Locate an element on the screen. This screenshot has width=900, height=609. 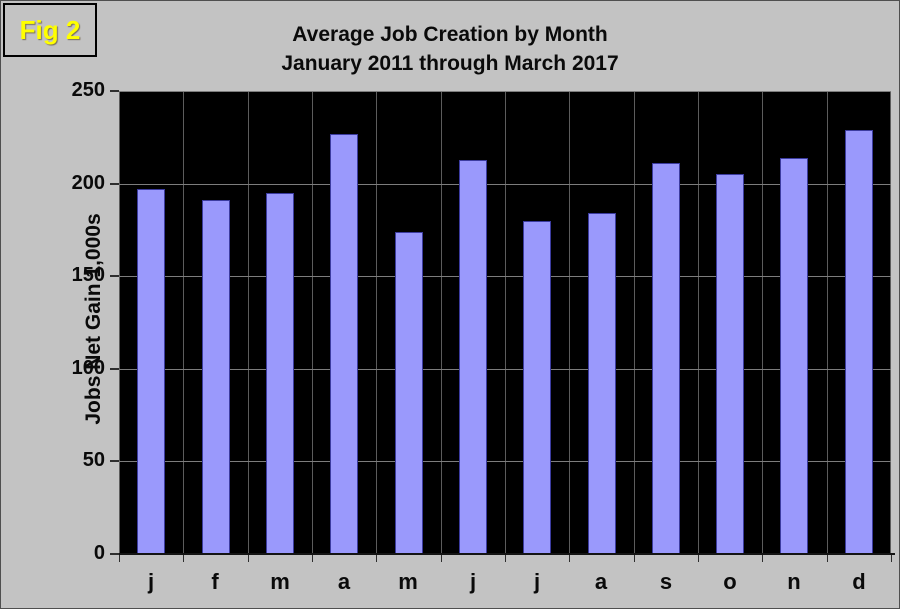
chart-subtitle: January 2011 through March 2017 is located at coordinates (450, 63).